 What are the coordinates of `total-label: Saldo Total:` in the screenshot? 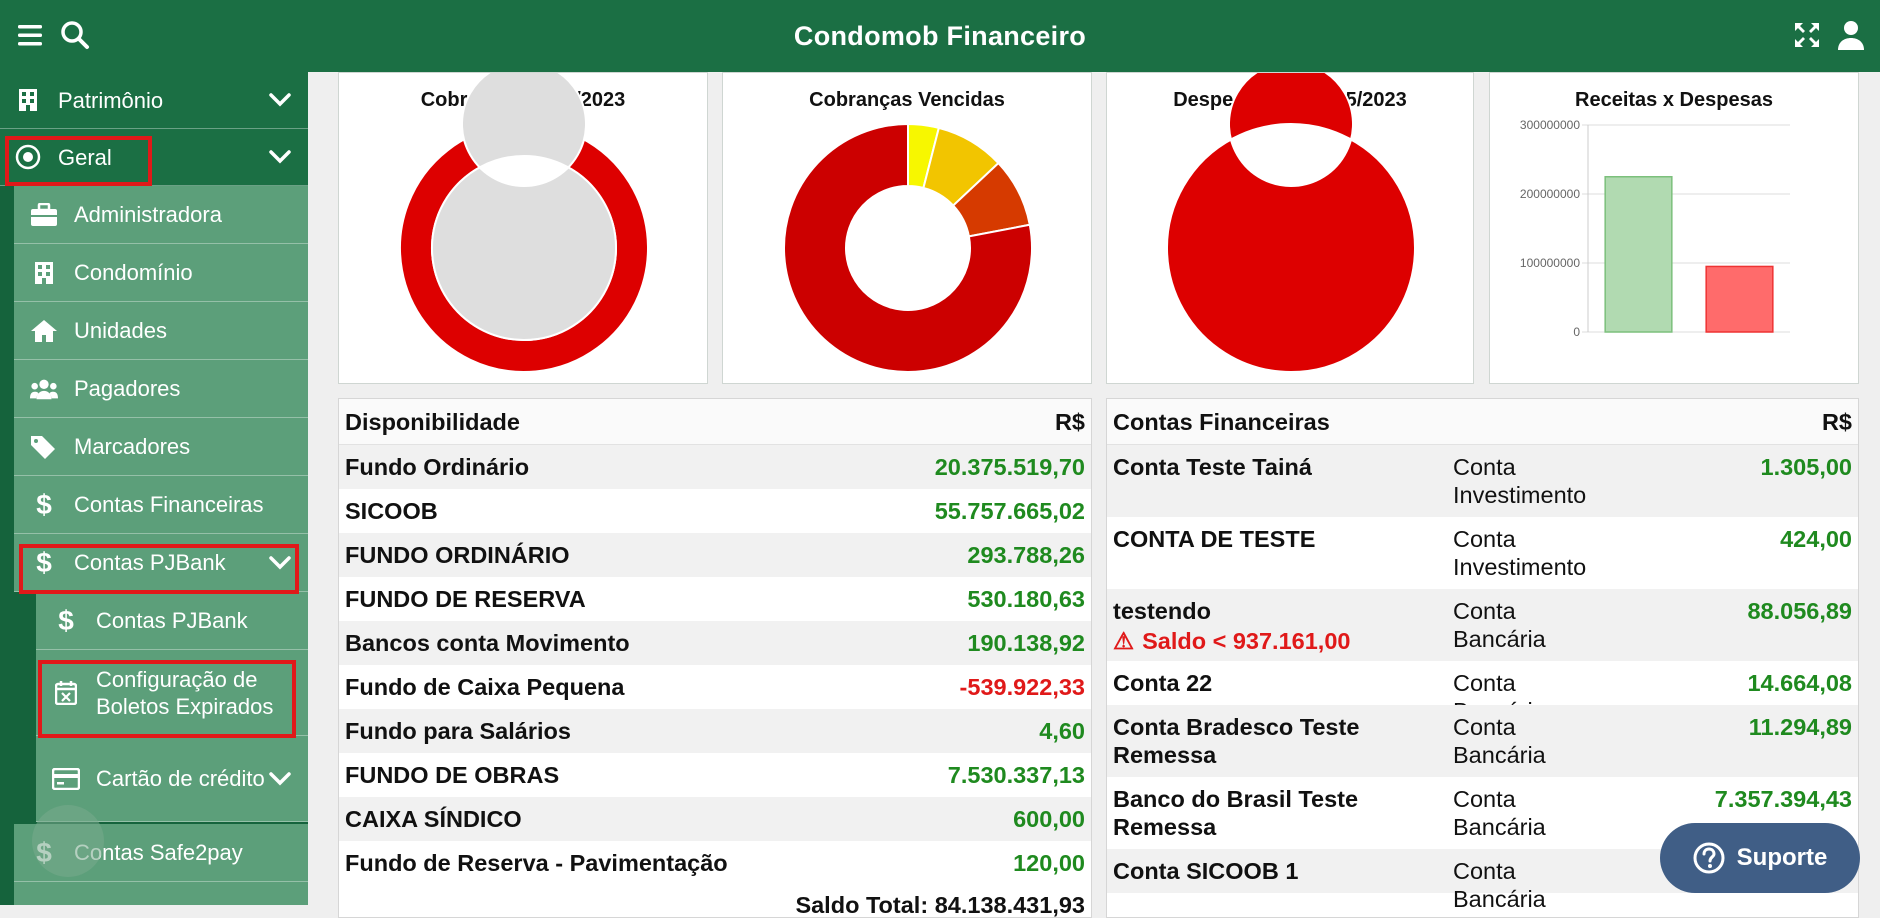 It's located at (862, 905).